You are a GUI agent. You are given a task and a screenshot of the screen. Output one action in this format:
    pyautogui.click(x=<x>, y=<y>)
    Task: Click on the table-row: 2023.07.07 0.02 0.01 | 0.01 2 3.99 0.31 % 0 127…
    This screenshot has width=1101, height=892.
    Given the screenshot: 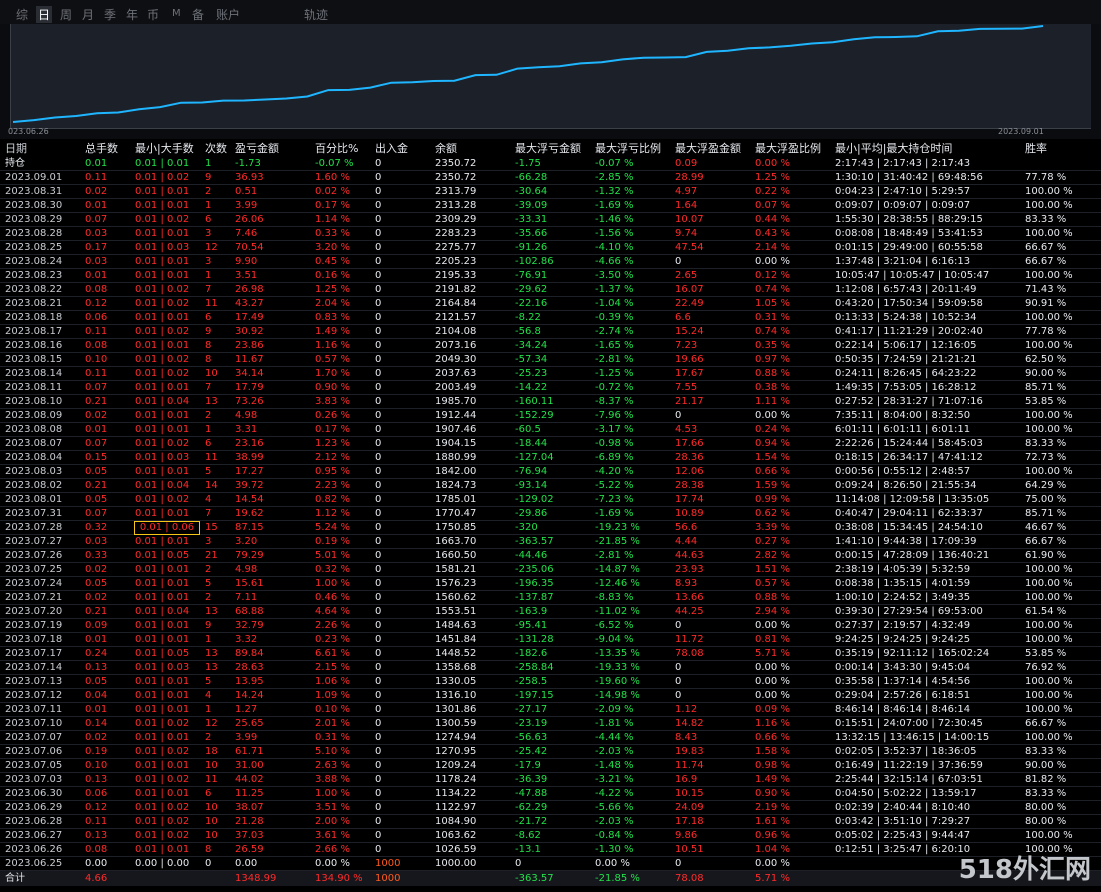 What is the action you would take?
    pyautogui.click(x=550, y=738)
    